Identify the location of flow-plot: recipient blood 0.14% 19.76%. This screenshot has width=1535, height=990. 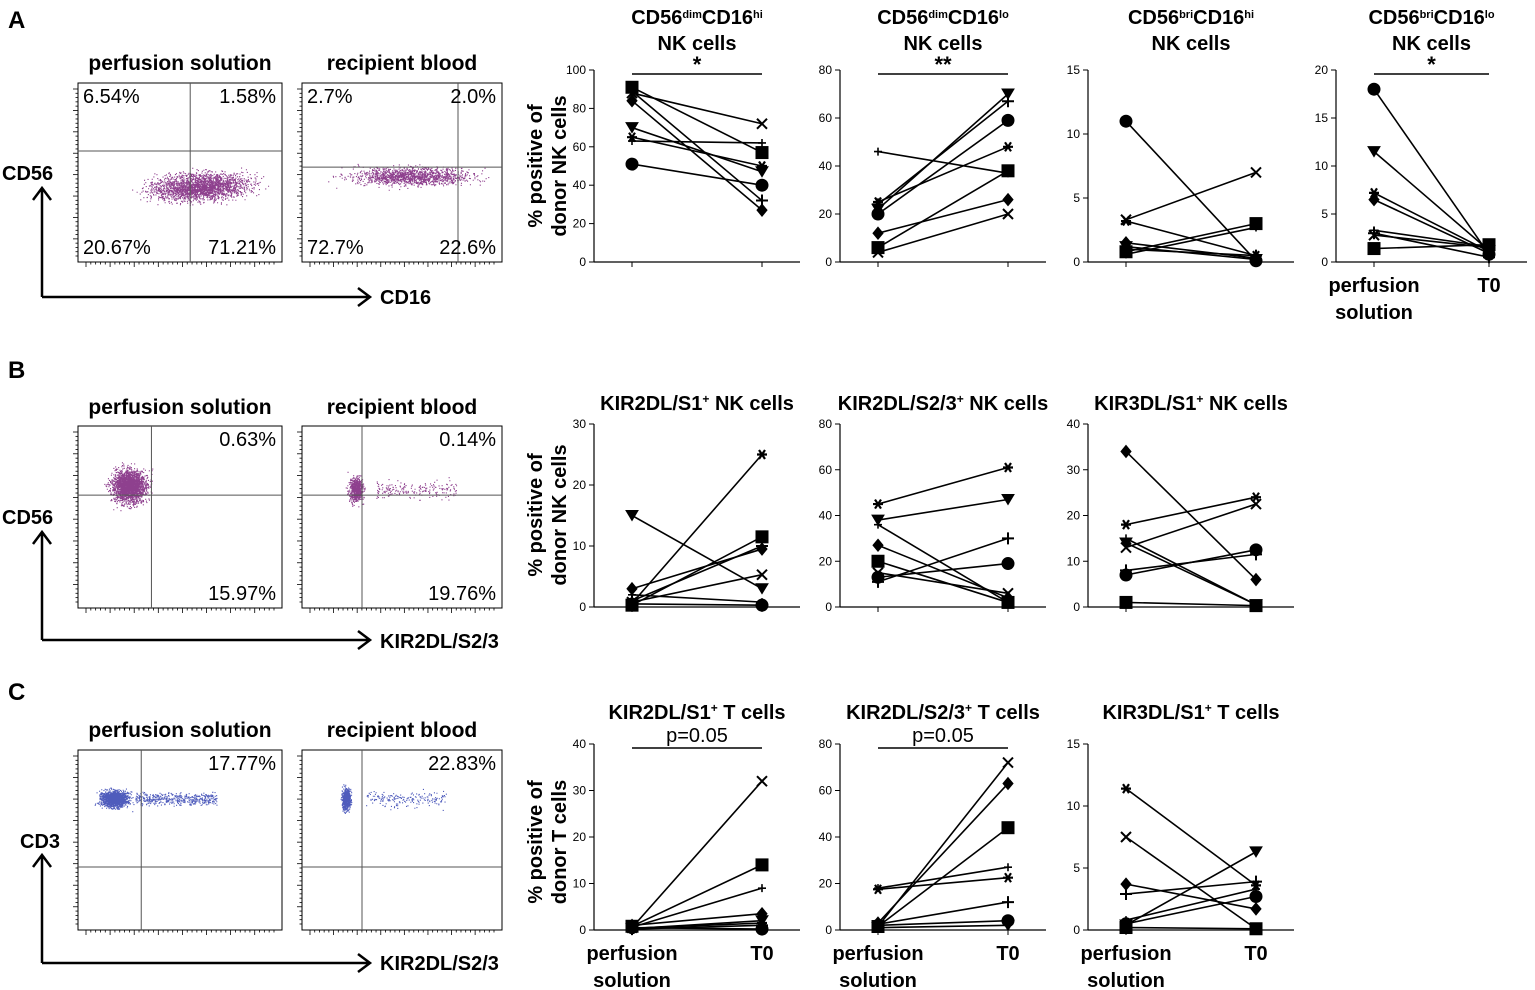
(400, 504).